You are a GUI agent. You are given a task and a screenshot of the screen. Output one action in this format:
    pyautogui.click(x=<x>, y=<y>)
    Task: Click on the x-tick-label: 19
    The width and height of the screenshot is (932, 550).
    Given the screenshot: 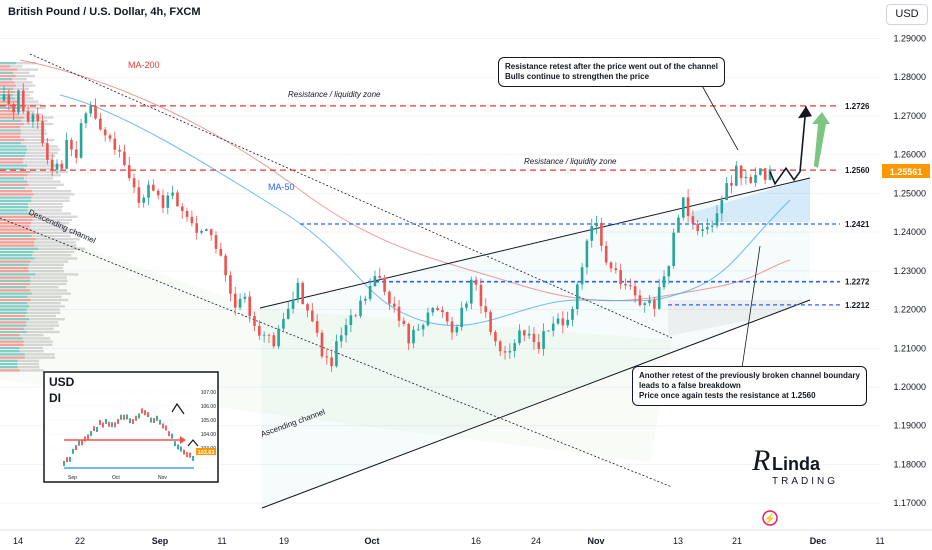 What is the action you would take?
    pyautogui.click(x=284, y=541)
    